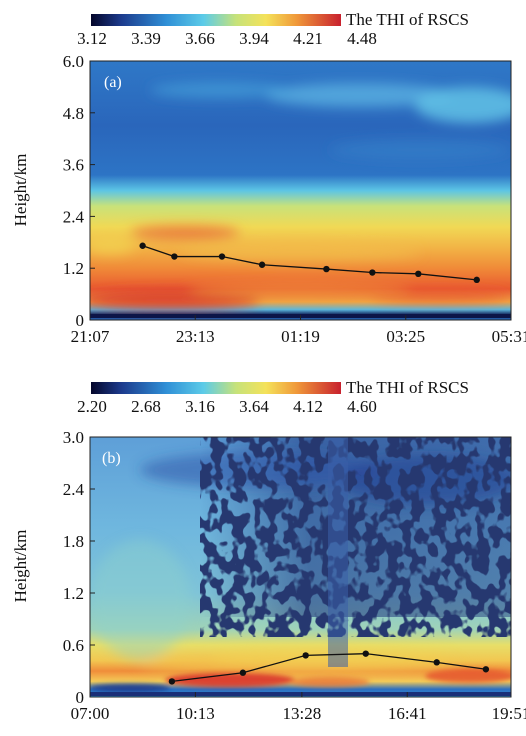 Image resolution: width=526 pixels, height=736 pixels. I want to click on x-axis-a-ticks: 21:07 23:13 01:19 03:25 05:31, so click(298, 330).